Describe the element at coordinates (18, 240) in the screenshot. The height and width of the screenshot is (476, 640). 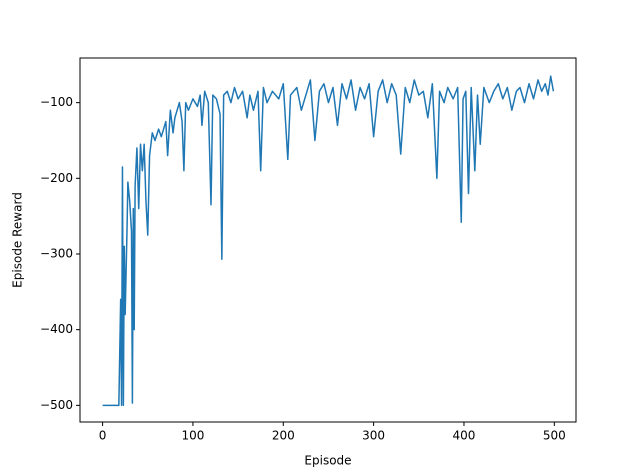
I see `y-axis-label: Episode Reward` at that location.